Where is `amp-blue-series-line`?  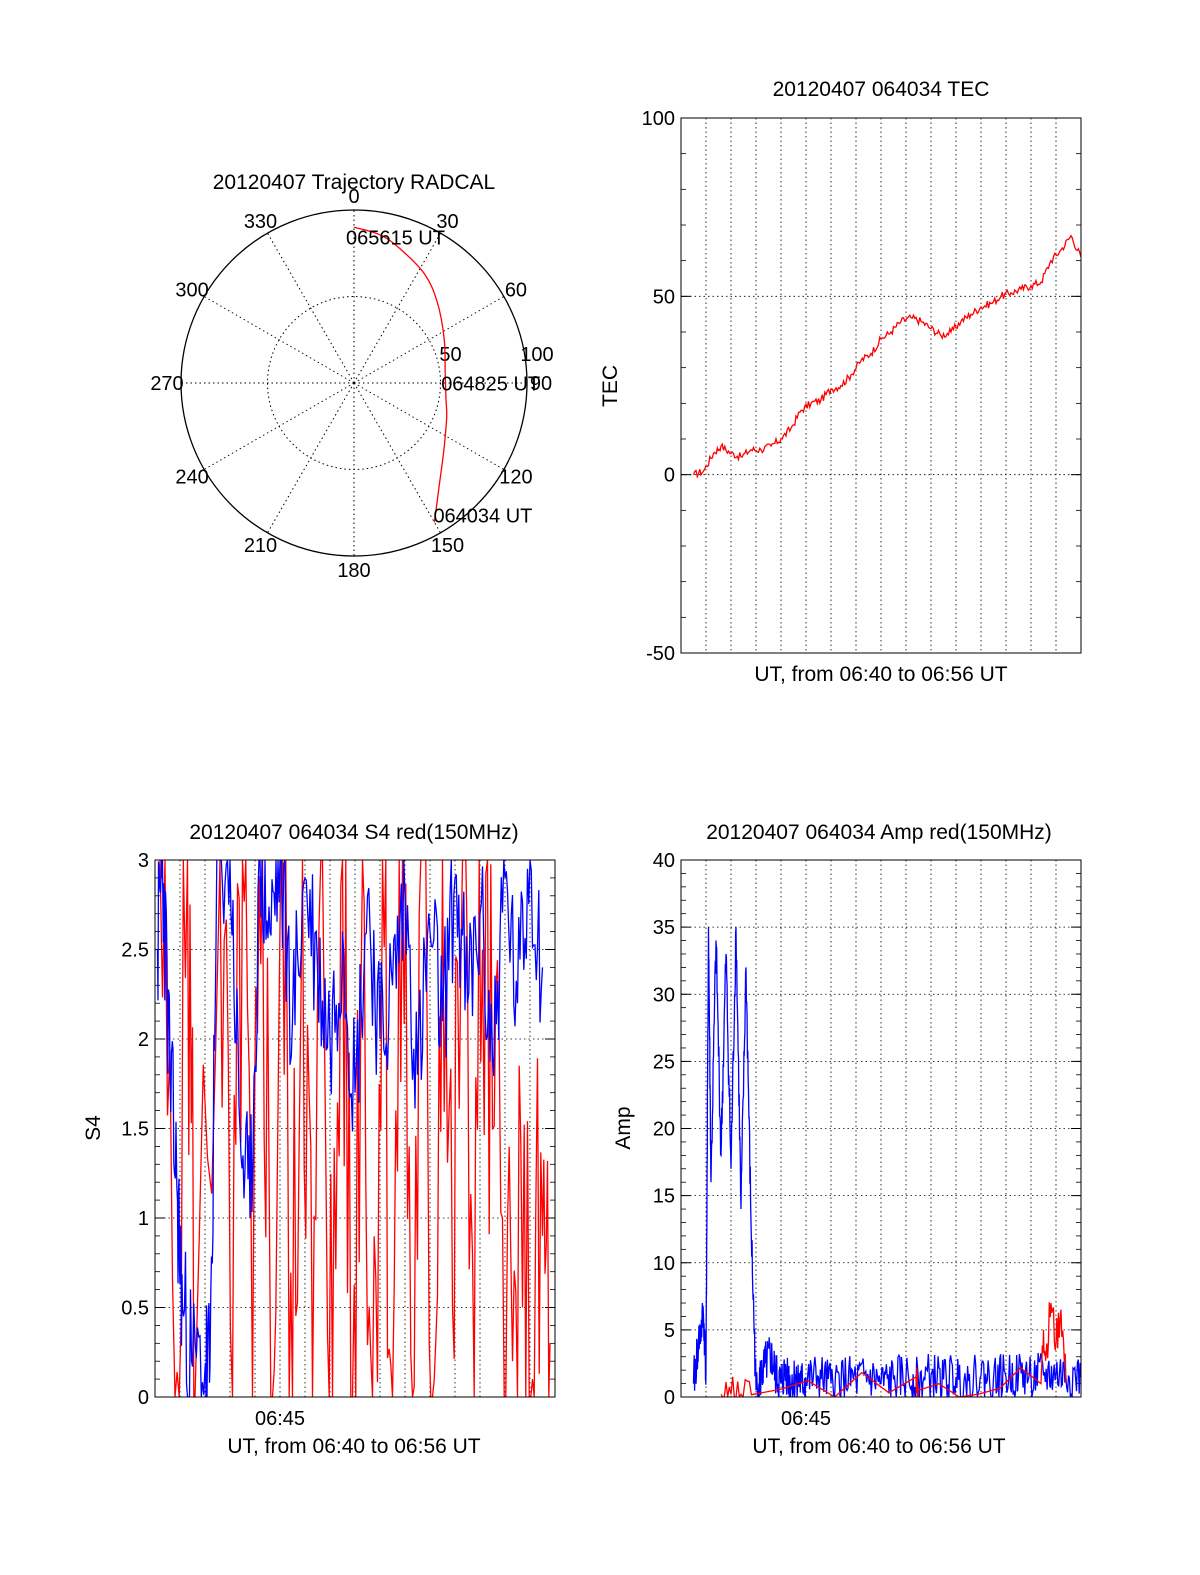 amp-blue-series-line is located at coordinates (886, 1162).